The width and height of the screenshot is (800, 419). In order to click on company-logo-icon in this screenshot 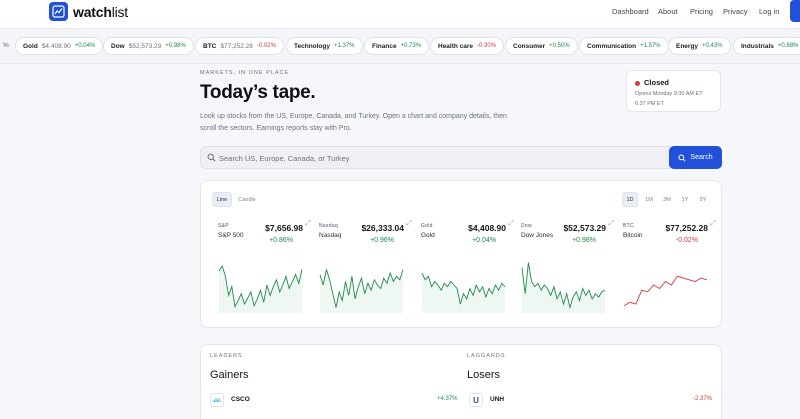, I will do `click(217, 400)`.